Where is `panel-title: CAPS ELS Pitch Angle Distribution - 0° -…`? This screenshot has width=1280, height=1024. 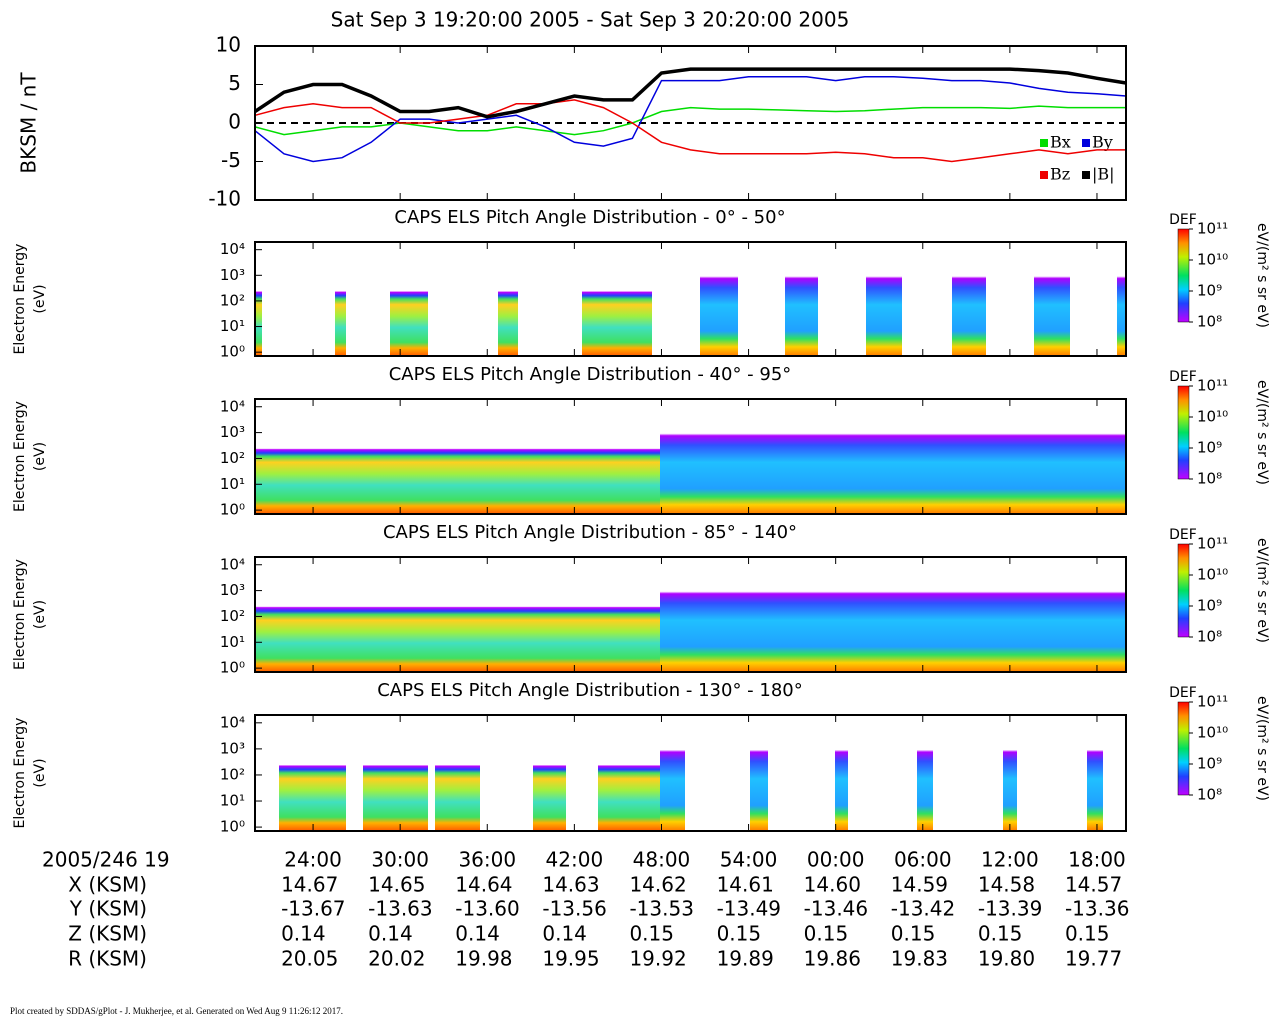 panel-title: CAPS ELS Pitch Angle Distribution - 0° -… is located at coordinates (589, 217).